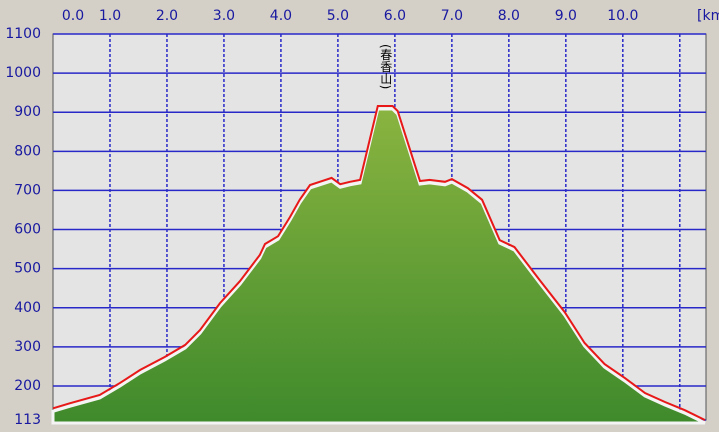 Image resolution: width=719 pixels, height=432 pixels. What do you see at coordinates (338, 16) in the screenshot?
I see `x-tick-label: 5.0` at bounding box center [338, 16].